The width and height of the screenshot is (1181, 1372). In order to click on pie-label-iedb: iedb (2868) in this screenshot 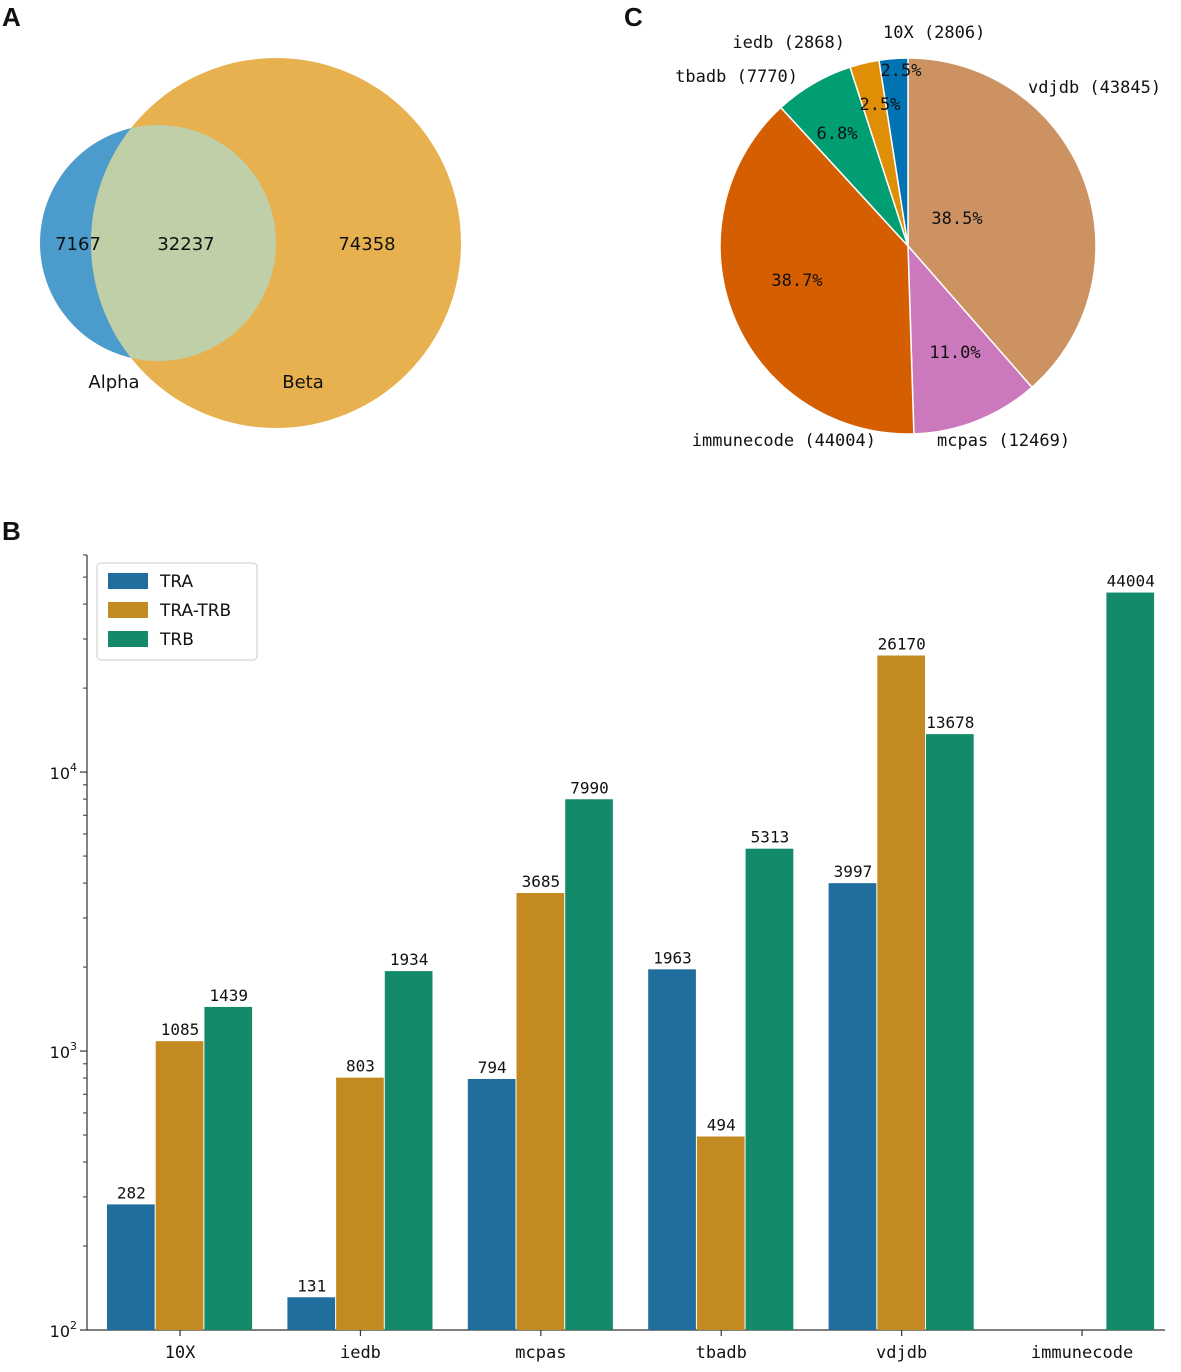, I will do `click(788, 43)`.